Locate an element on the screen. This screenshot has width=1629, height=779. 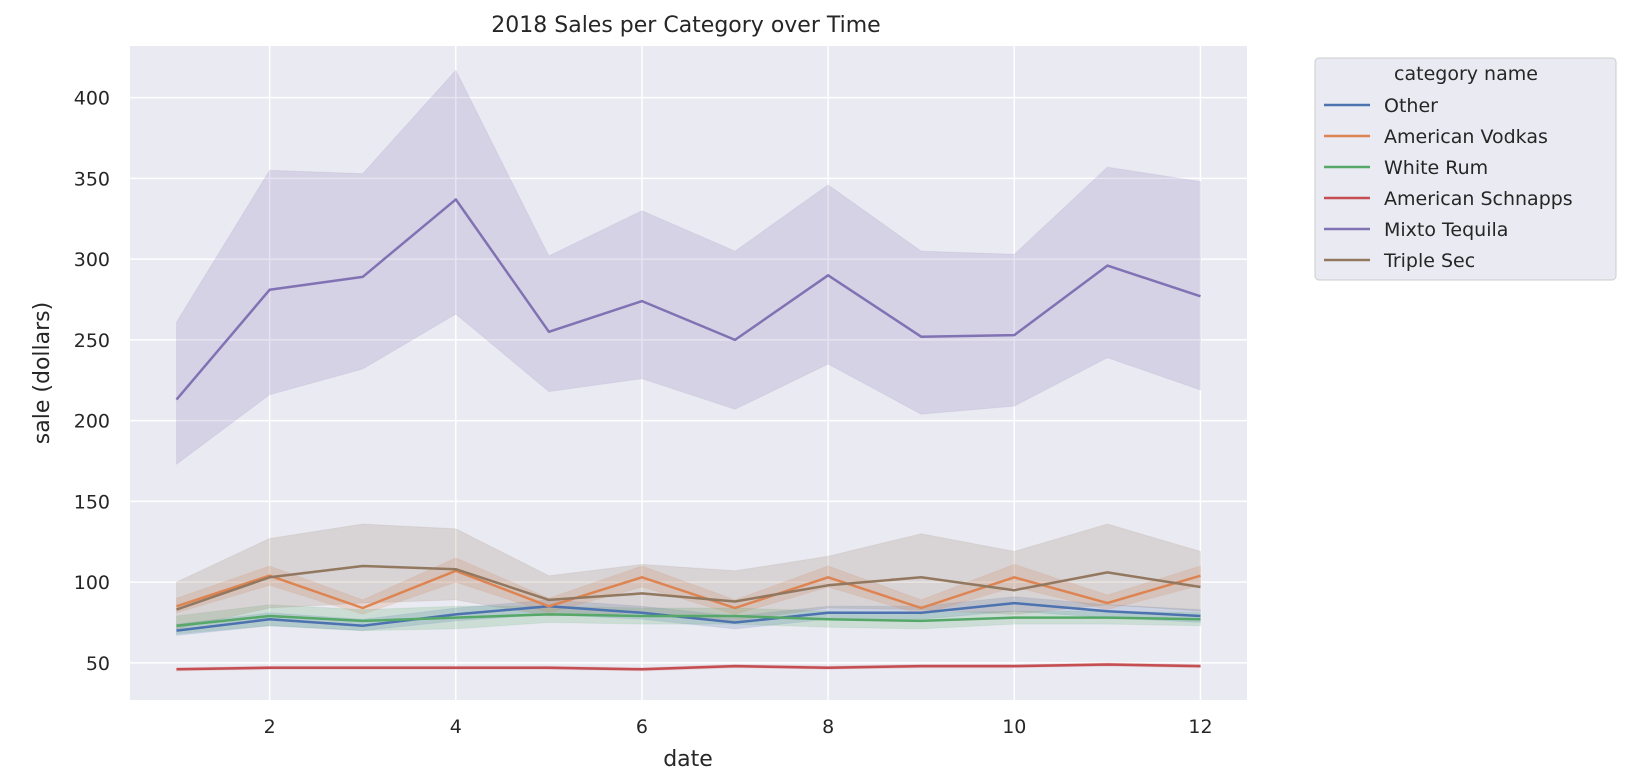
x-tick-label: 10 is located at coordinates (1014, 727).